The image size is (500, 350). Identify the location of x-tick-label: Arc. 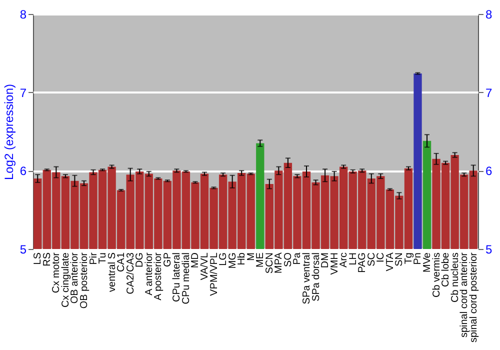
(344, 260).